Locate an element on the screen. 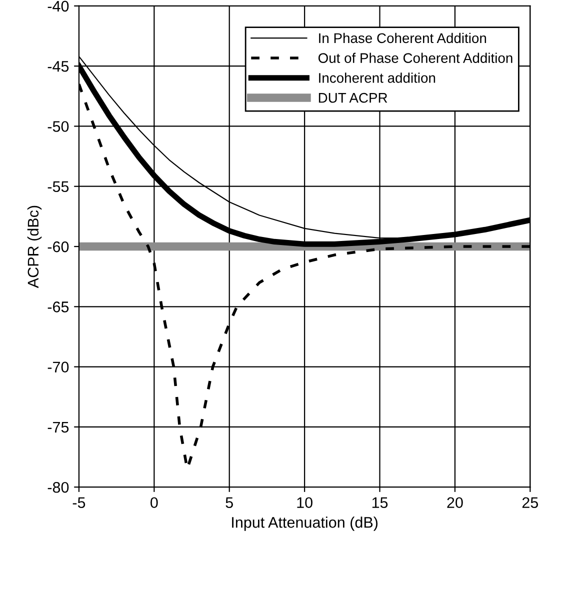 The height and width of the screenshot is (594, 564). x-tick-label: -5 is located at coordinates (79, 502).